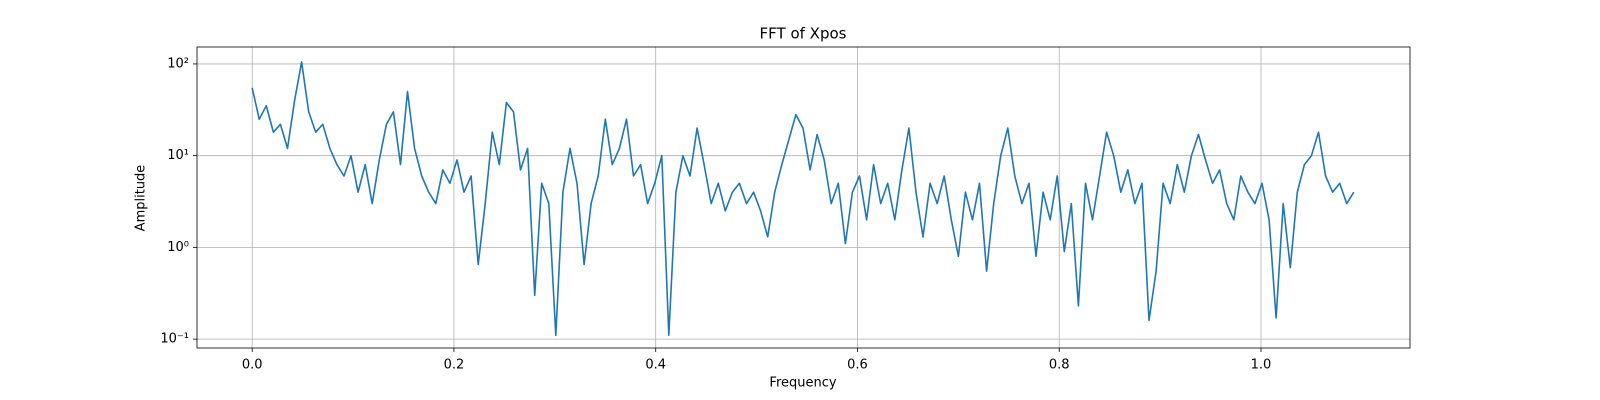  What do you see at coordinates (1261, 365) in the screenshot?
I see `x-tick-label: 1.0` at bounding box center [1261, 365].